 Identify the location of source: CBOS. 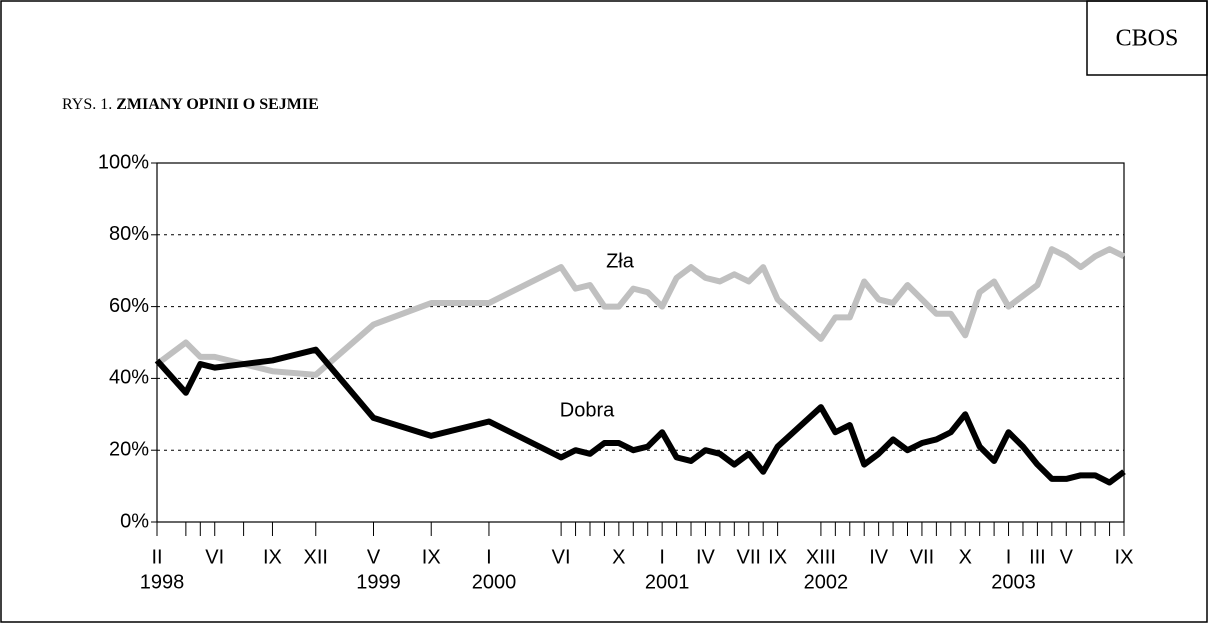
(1147, 39).